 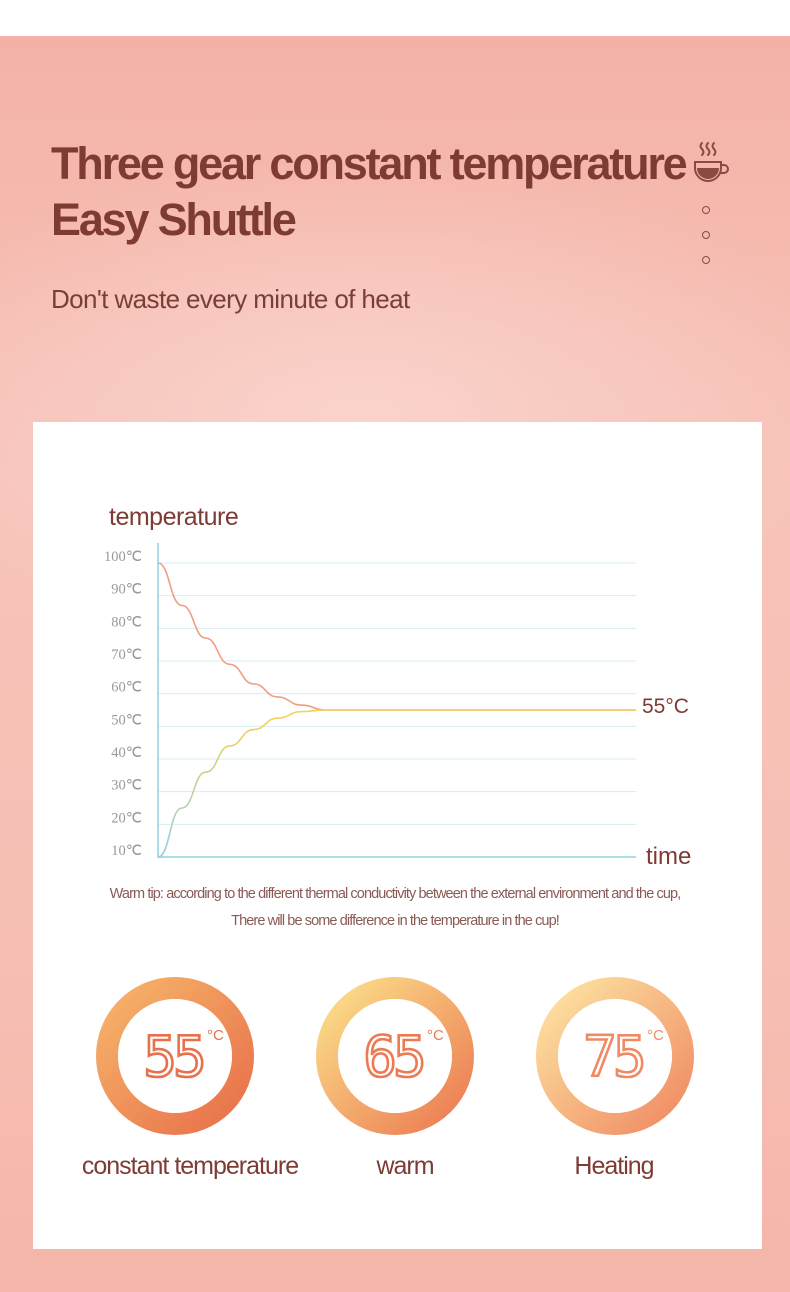 I want to click on gauge-ring: 65 °C, so click(x=395, y=1056).